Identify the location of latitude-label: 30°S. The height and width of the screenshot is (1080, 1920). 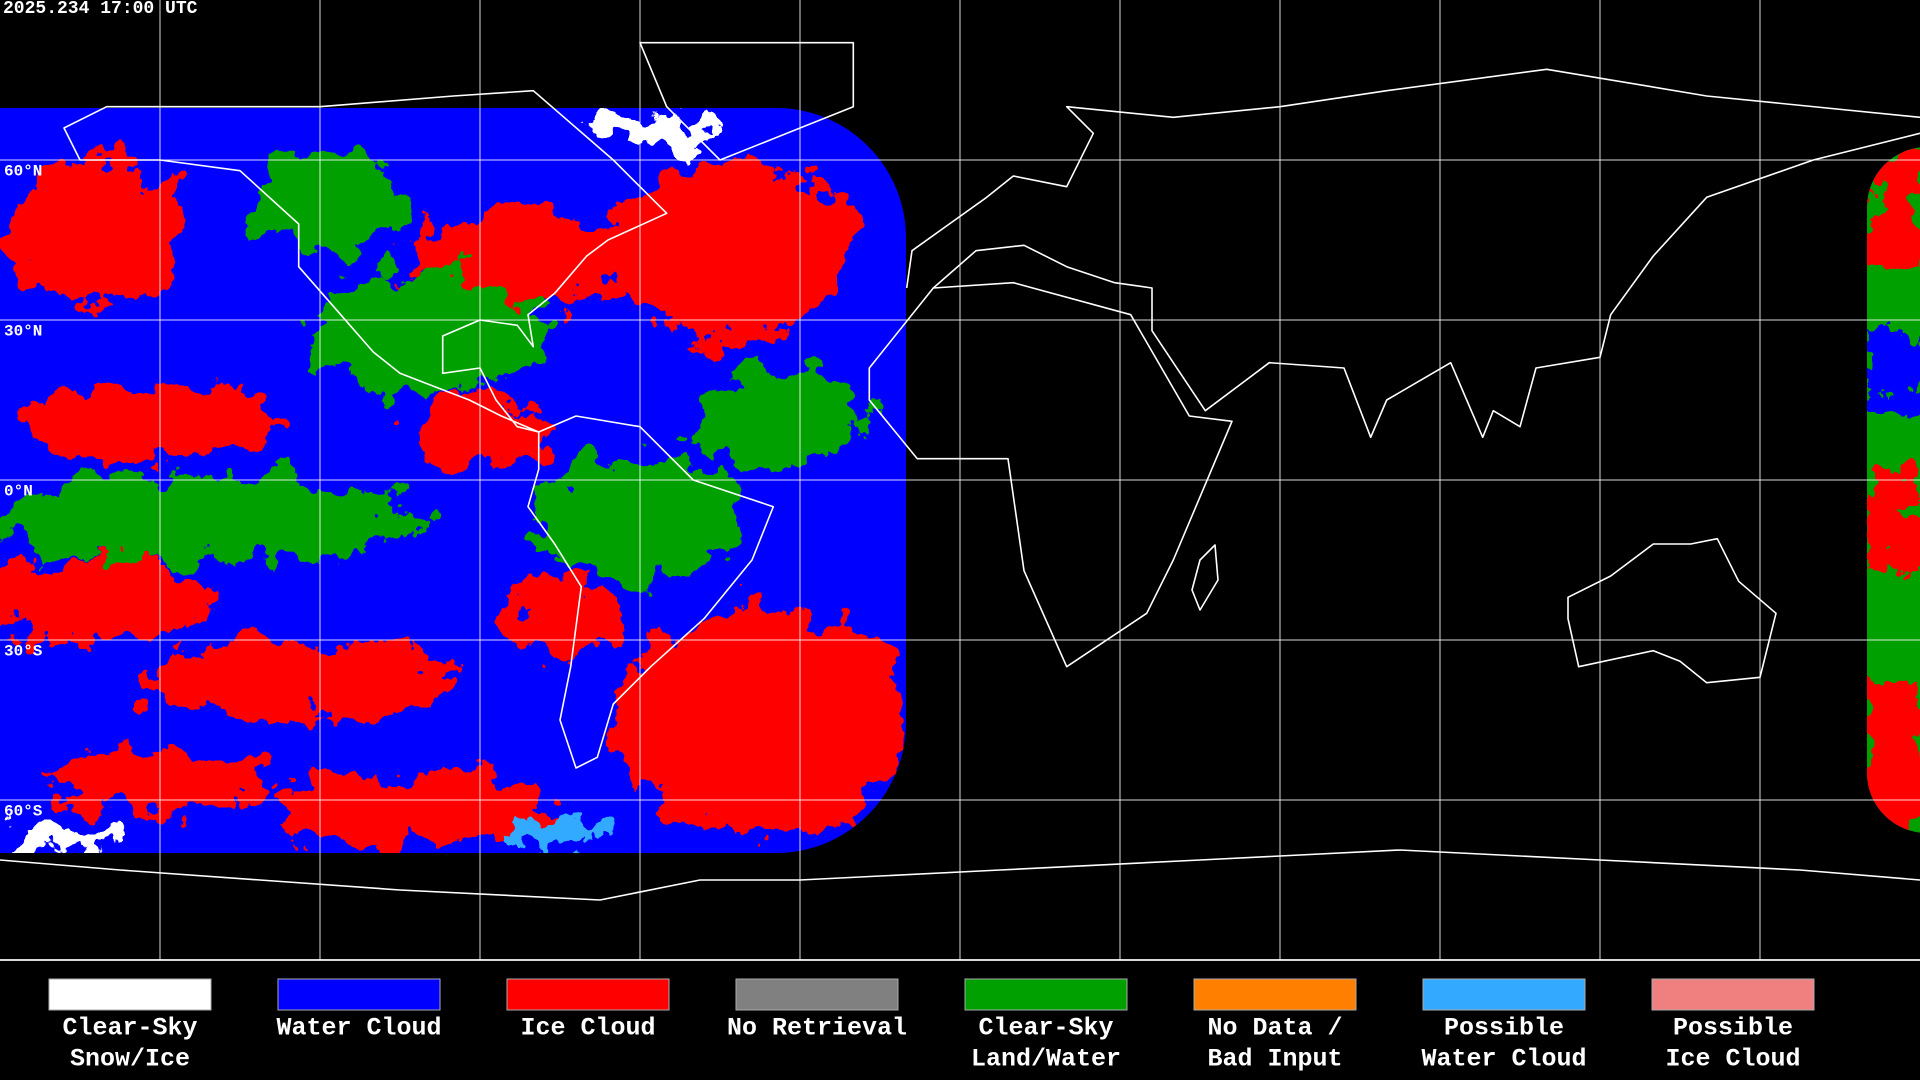
(23, 651).